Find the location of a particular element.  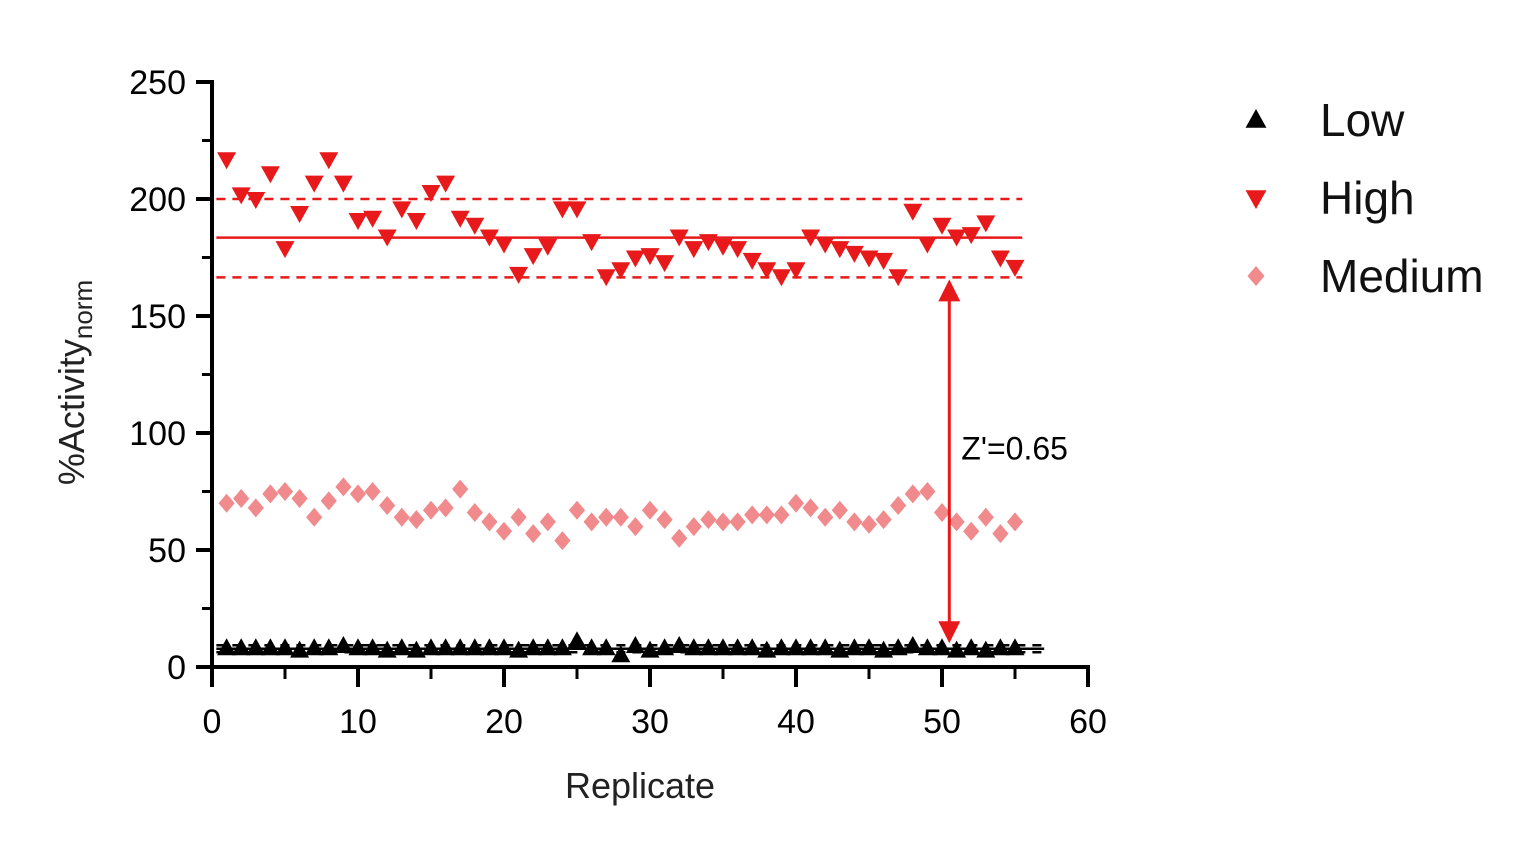

x-tick-label: 30 is located at coordinates (650, 722).